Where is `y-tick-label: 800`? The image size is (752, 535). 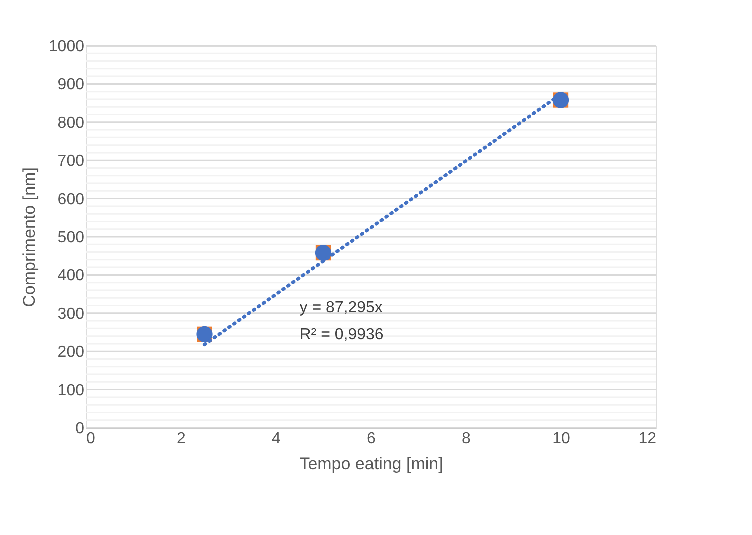 y-tick-label: 800 is located at coordinates (71, 123).